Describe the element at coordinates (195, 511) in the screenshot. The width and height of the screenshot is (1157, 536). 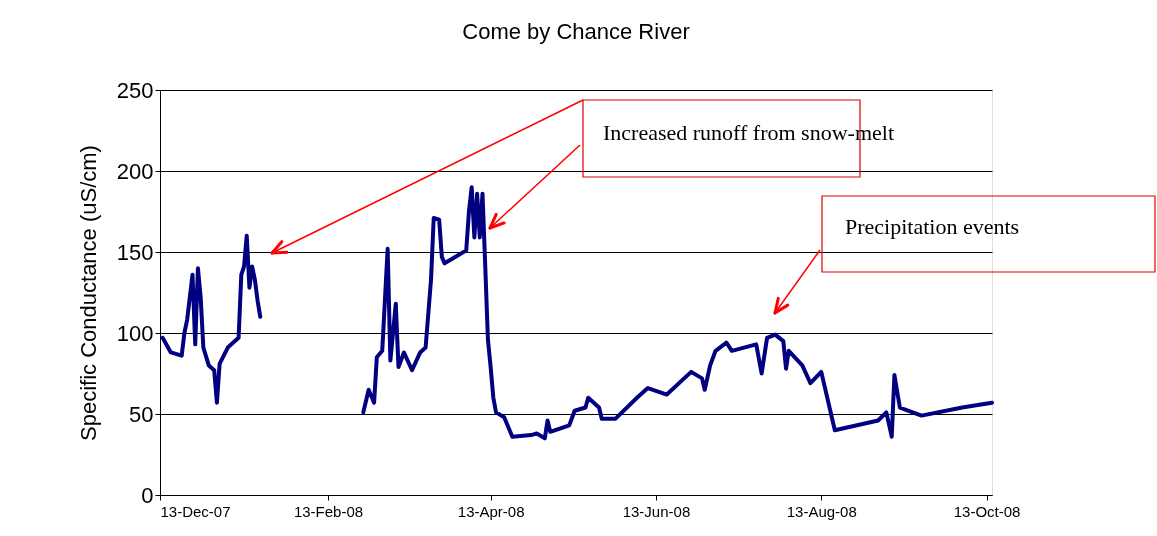
I see `x-tick-label: 13-Dec-07` at that location.